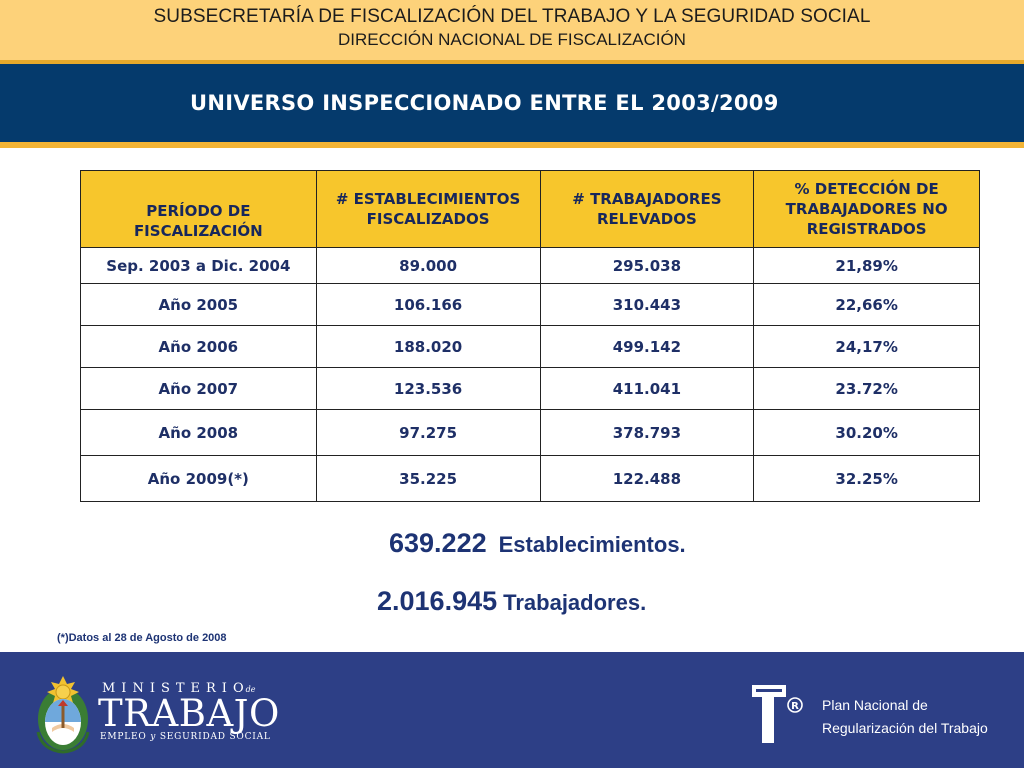 The width and height of the screenshot is (1024, 768). I want to click on cell-periodo: Año 2009(*), so click(198, 478).